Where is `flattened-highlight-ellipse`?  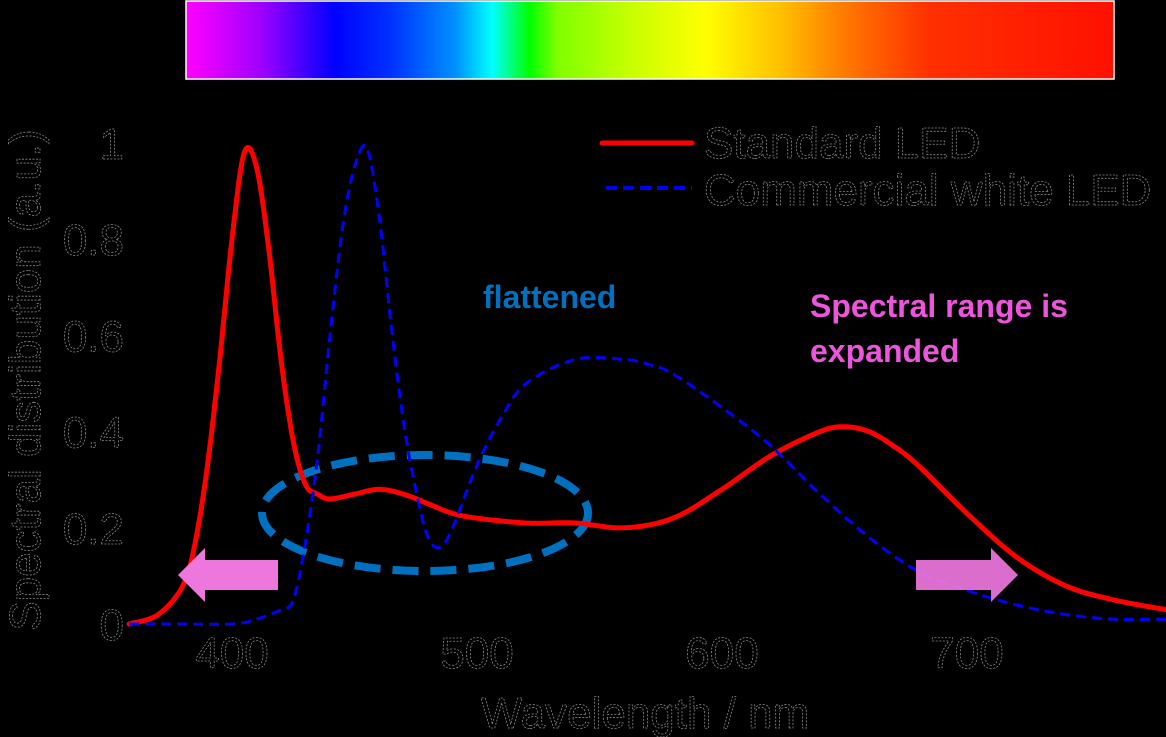 flattened-highlight-ellipse is located at coordinates (425, 513).